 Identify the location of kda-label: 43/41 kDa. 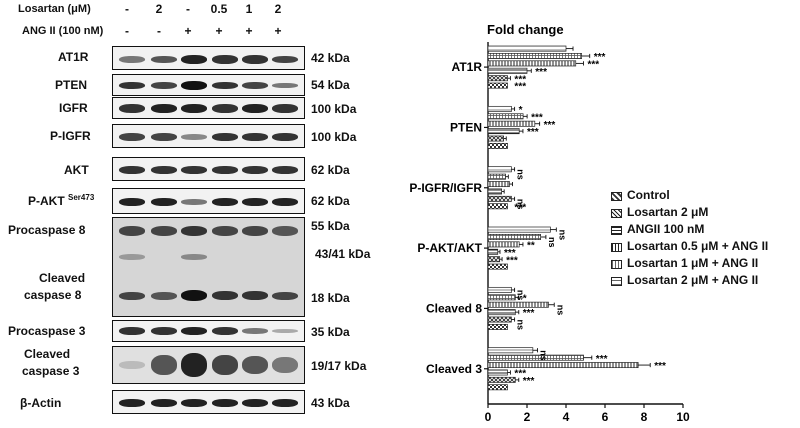
(343, 254).